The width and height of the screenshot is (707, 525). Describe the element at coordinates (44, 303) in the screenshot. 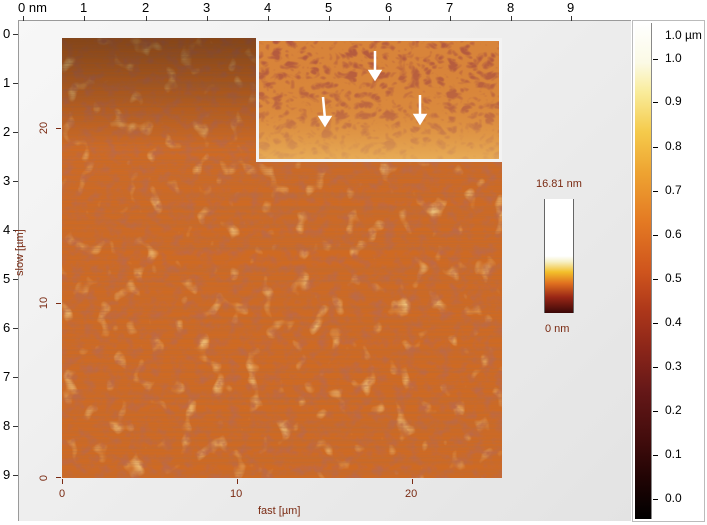

I see `y-axis-tick-label: 10` at that location.